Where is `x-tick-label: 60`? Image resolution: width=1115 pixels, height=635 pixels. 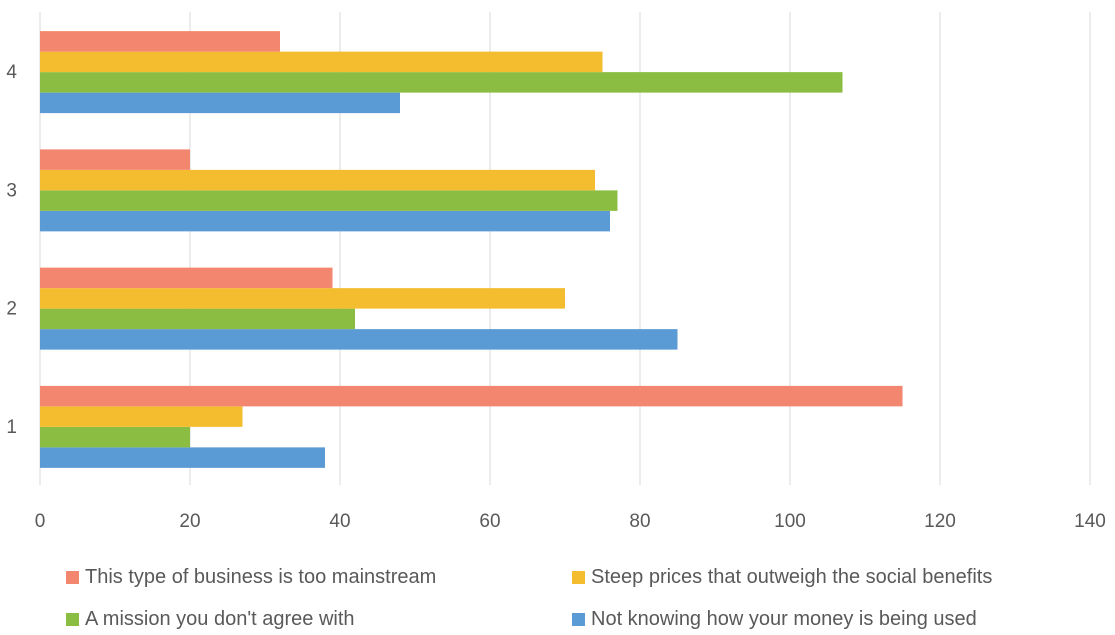
x-tick-label: 60 is located at coordinates (489, 521).